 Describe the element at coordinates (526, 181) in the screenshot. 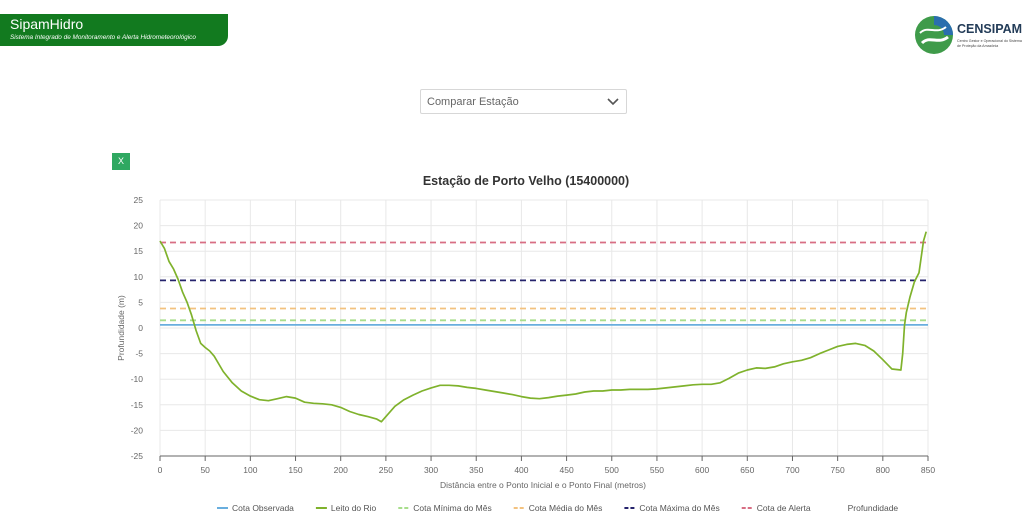

I see `chart-title: Estação de Porto Velho (15400000)` at that location.